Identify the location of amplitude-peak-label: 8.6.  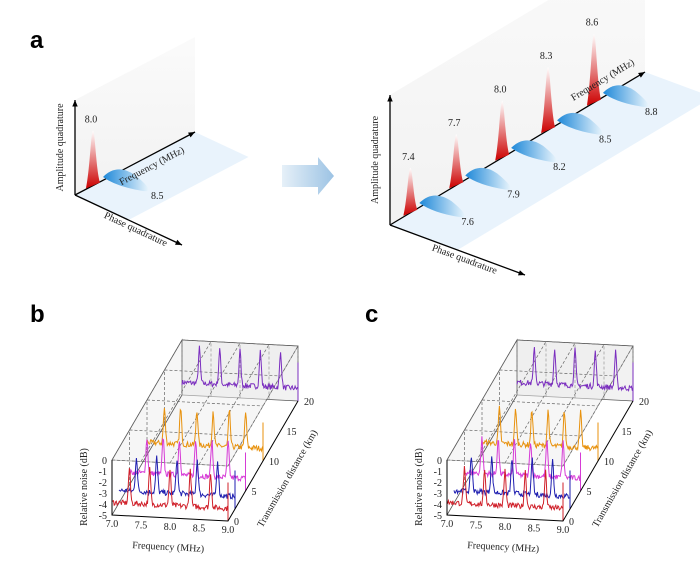
(592, 23).